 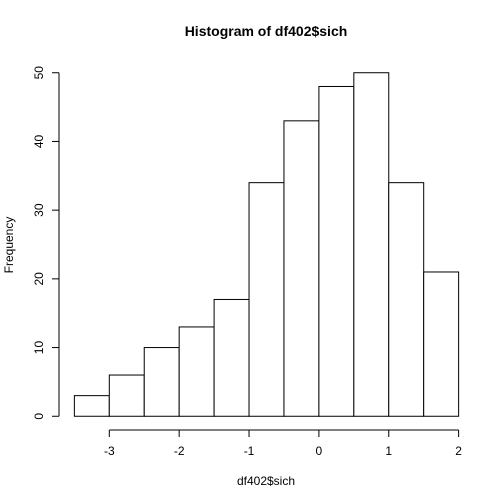 I want to click on x-tick-label: -2, so click(x=179, y=451).